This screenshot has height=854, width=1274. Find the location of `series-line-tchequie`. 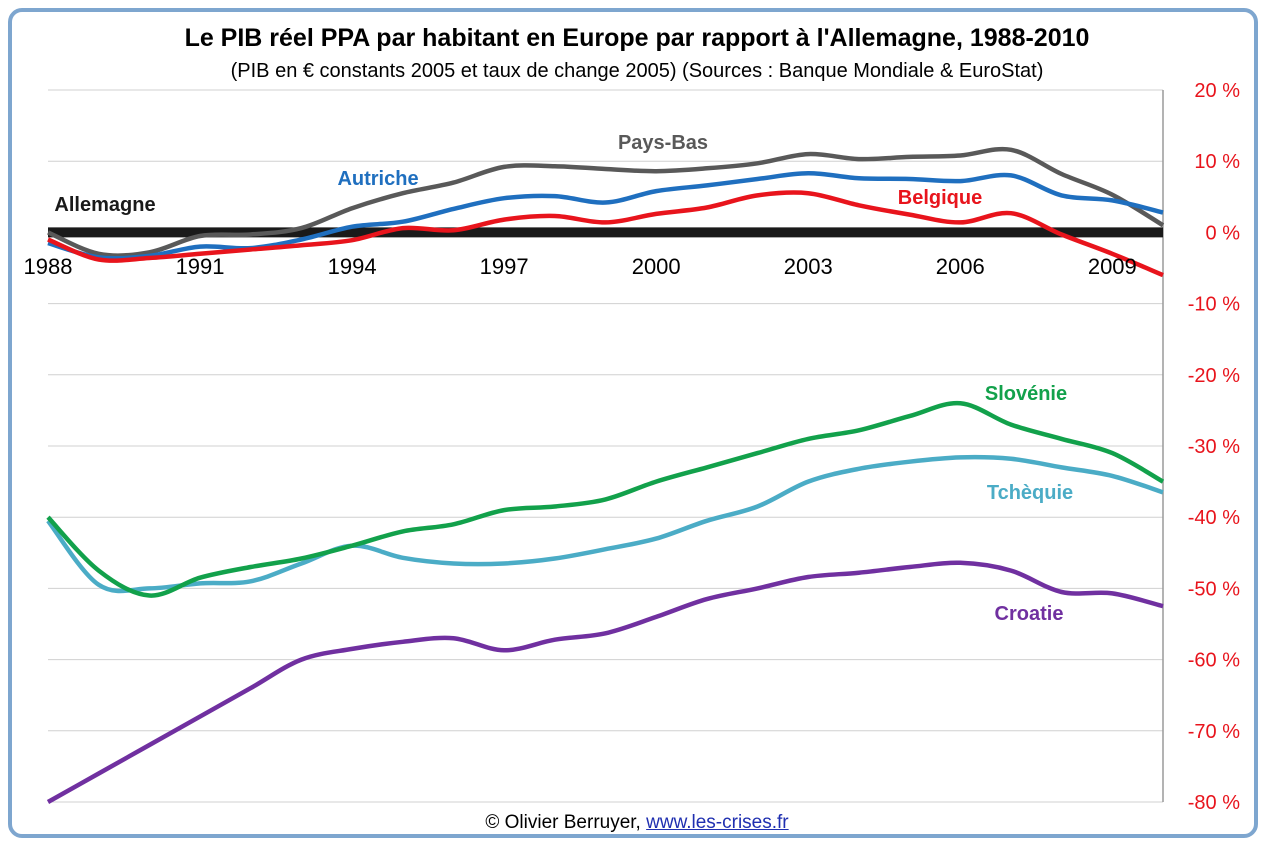

series-line-tchequie is located at coordinates (605, 524).